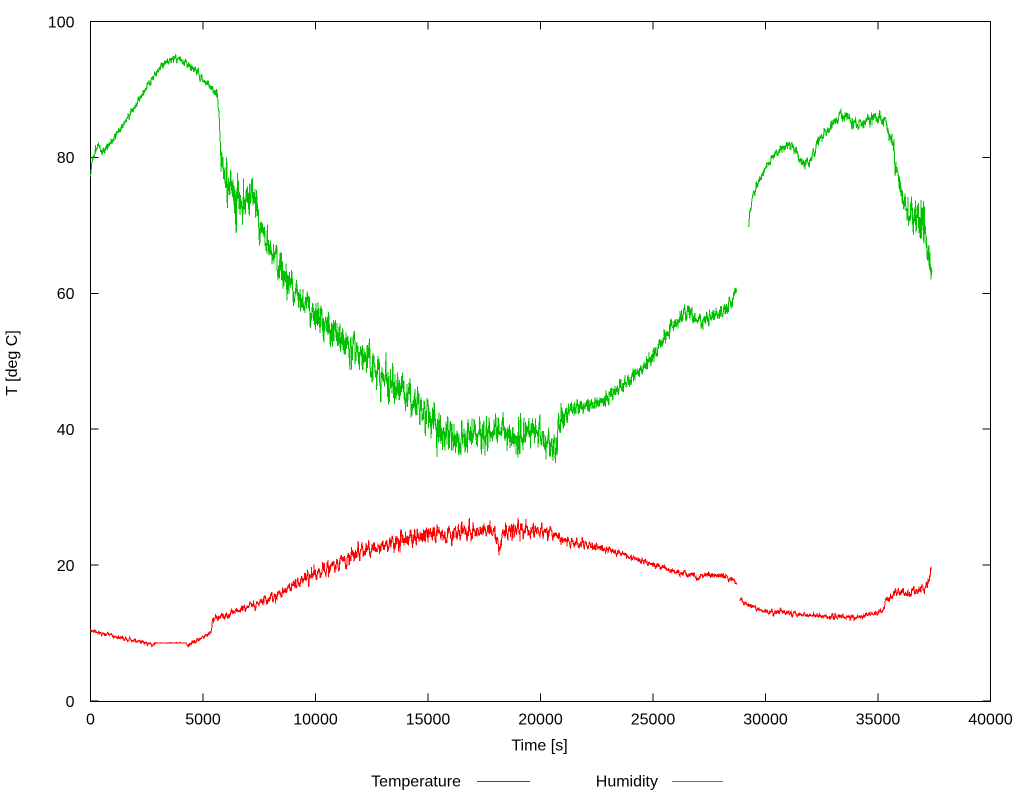  I want to click on svg-text: 20, so click(66, 566).